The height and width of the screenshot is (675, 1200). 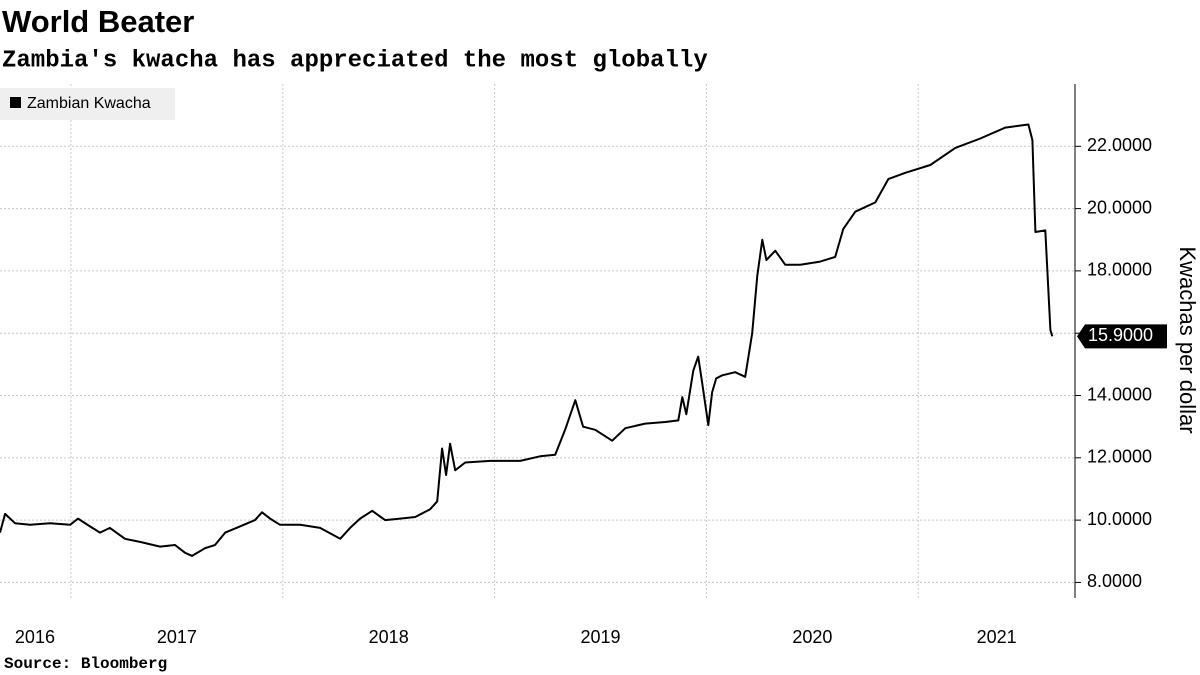 What do you see at coordinates (1187, 339) in the screenshot?
I see `y-axis-label: Kwachas per dollar` at bounding box center [1187, 339].